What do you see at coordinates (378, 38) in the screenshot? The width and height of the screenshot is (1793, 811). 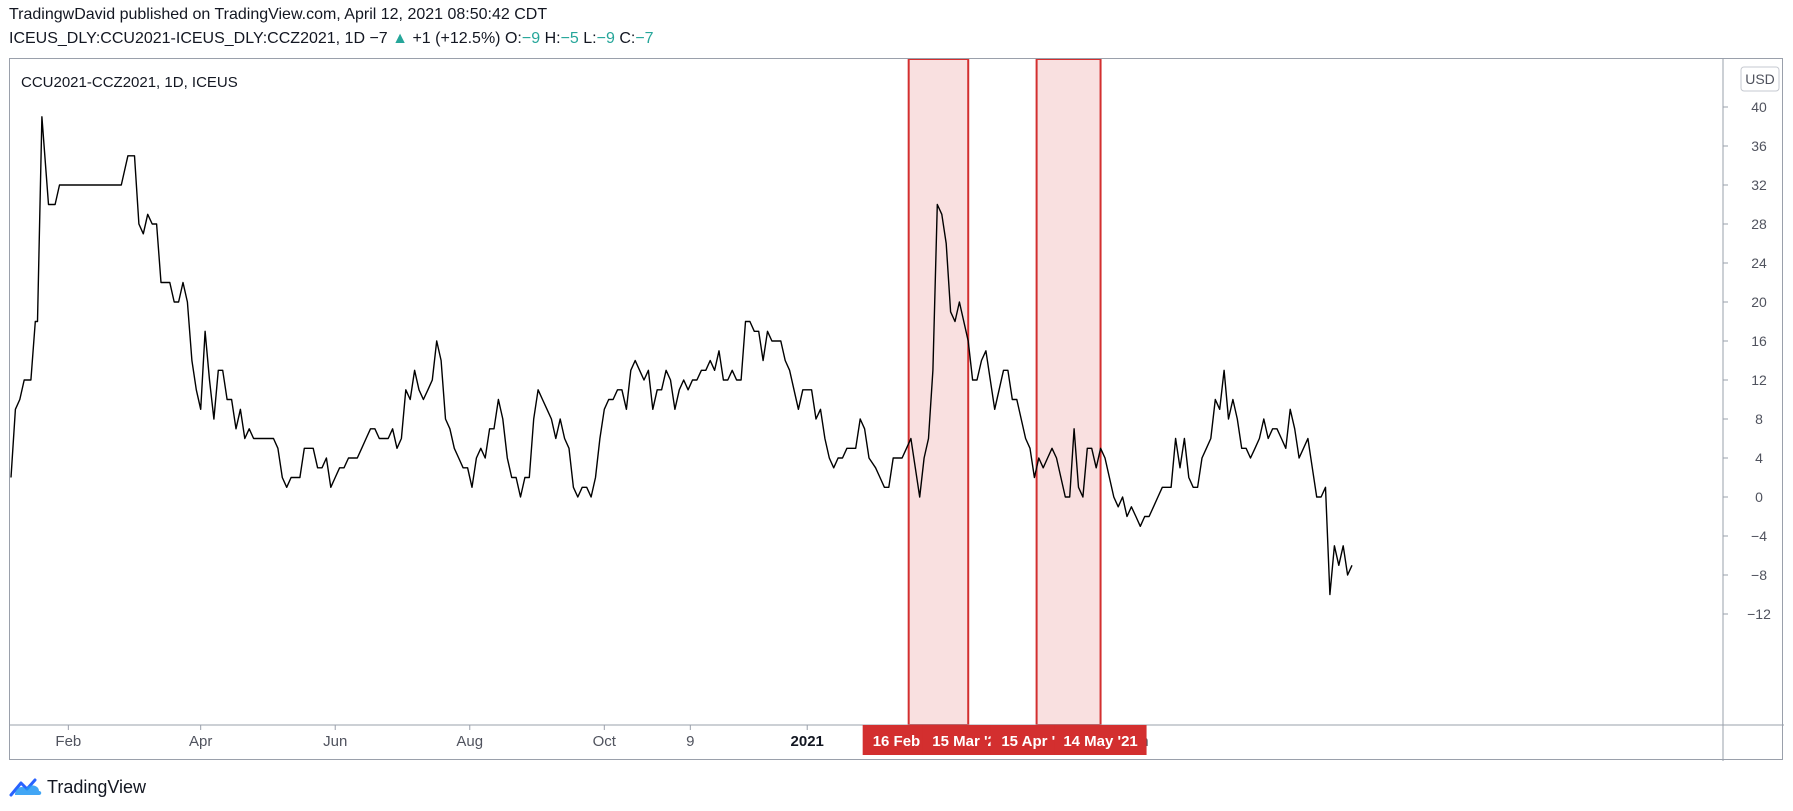 I see `last-value: −7` at bounding box center [378, 38].